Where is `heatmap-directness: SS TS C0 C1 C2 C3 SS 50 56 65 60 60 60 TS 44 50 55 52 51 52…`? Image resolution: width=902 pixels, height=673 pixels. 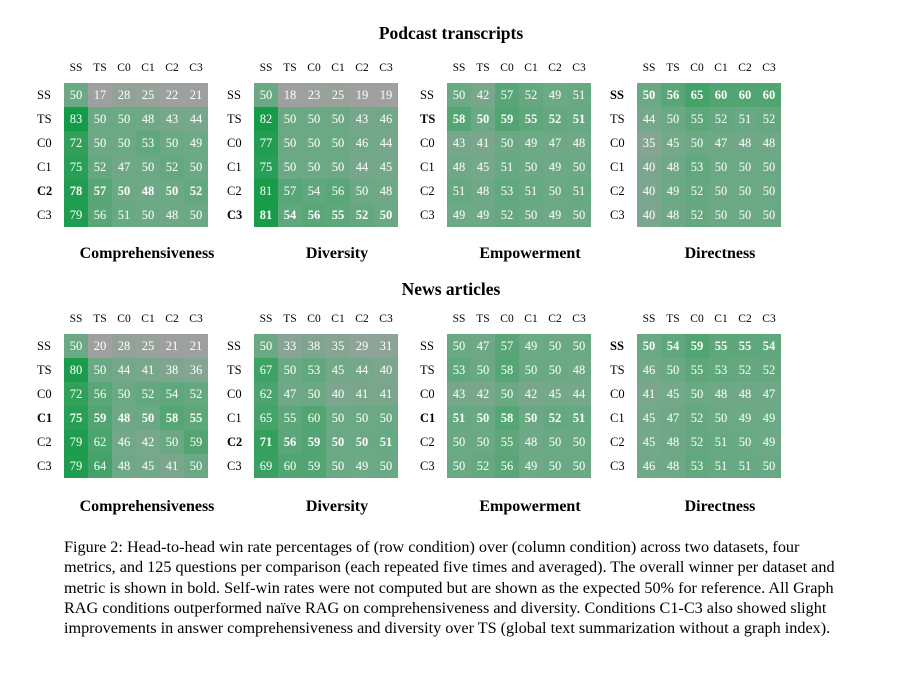
heatmap-directness: SS TS C0 C1 C2 C3 SS 50 56 65 60 60 60 TS 44 50 55 52 51 52… is located at coordinates (705, 144).